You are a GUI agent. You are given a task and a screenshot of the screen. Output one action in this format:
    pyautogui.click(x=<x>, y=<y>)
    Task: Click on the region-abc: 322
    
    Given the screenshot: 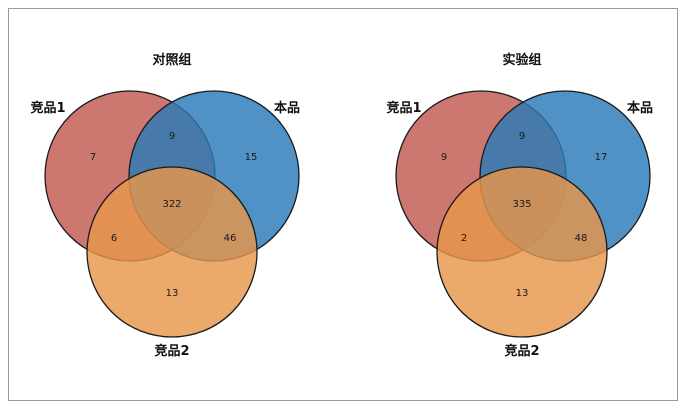 What is the action you would take?
    pyautogui.click(x=171, y=204)
    